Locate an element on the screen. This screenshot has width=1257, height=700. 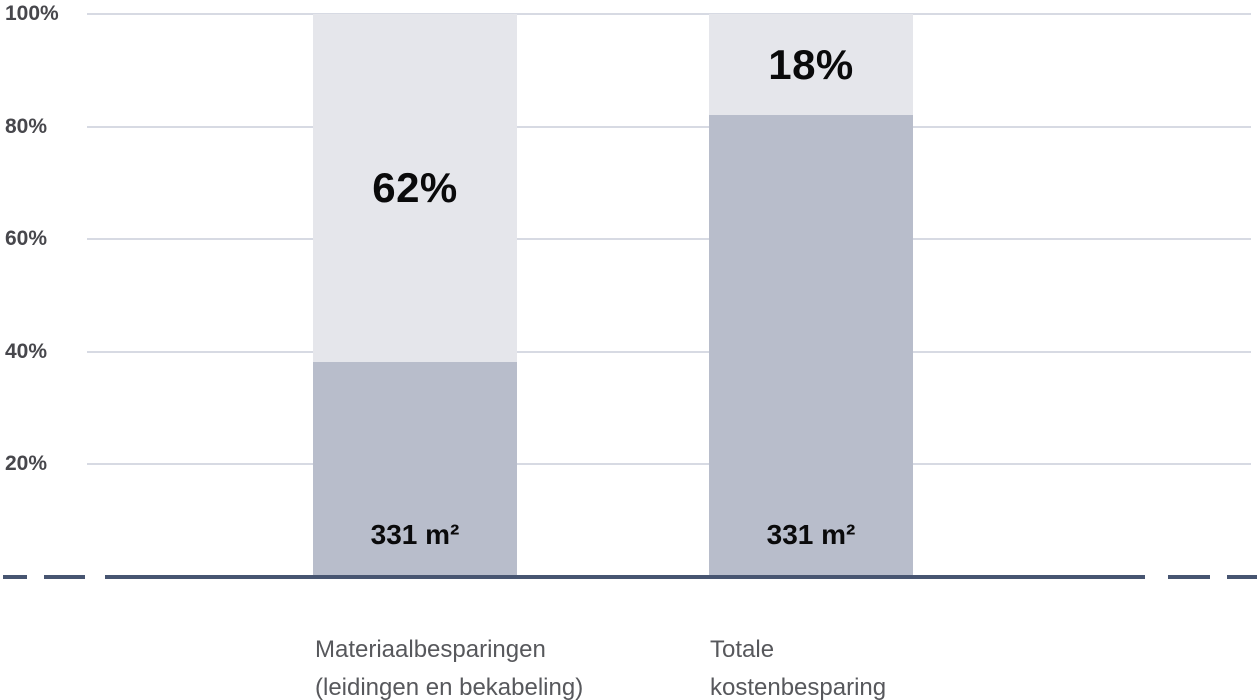
bar-totale-kostenbesparing: 331 m² 18% is located at coordinates (811, 294).